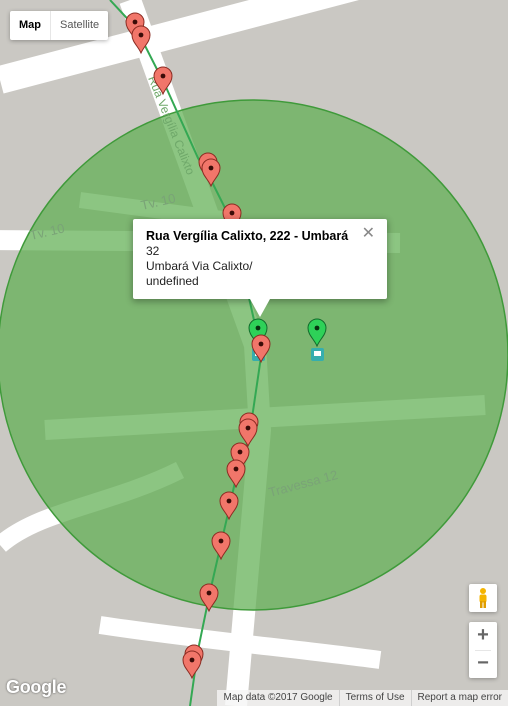  I want to click on zoom-divider, so click(483, 650).